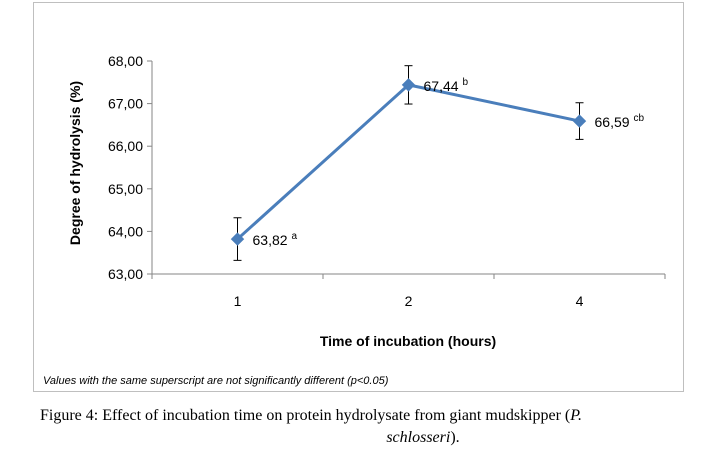  Describe the element at coordinates (125, 189) in the screenshot. I see `y-tick-label: 65,00` at that location.